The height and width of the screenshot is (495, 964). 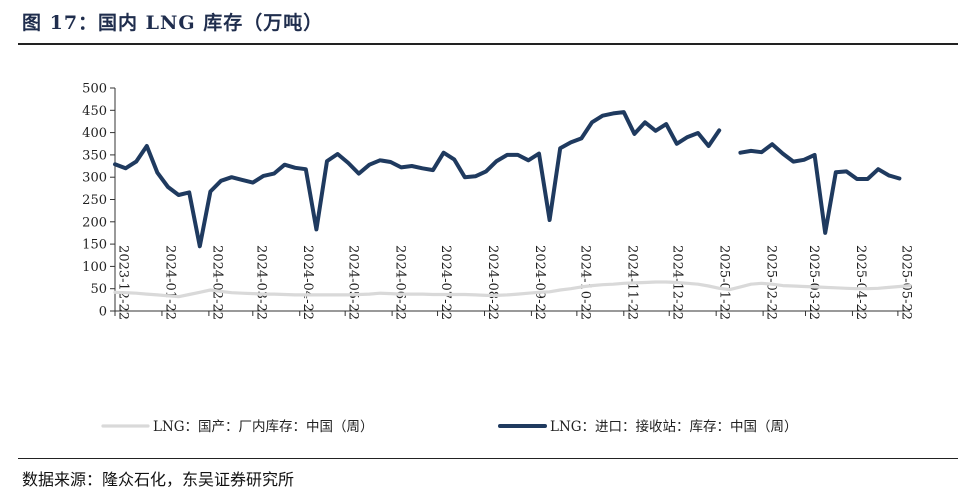 What do you see at coordinates (103, 312) in the screenshot?
I see `y-tick-label: 0` at bounding box center [103, 312].